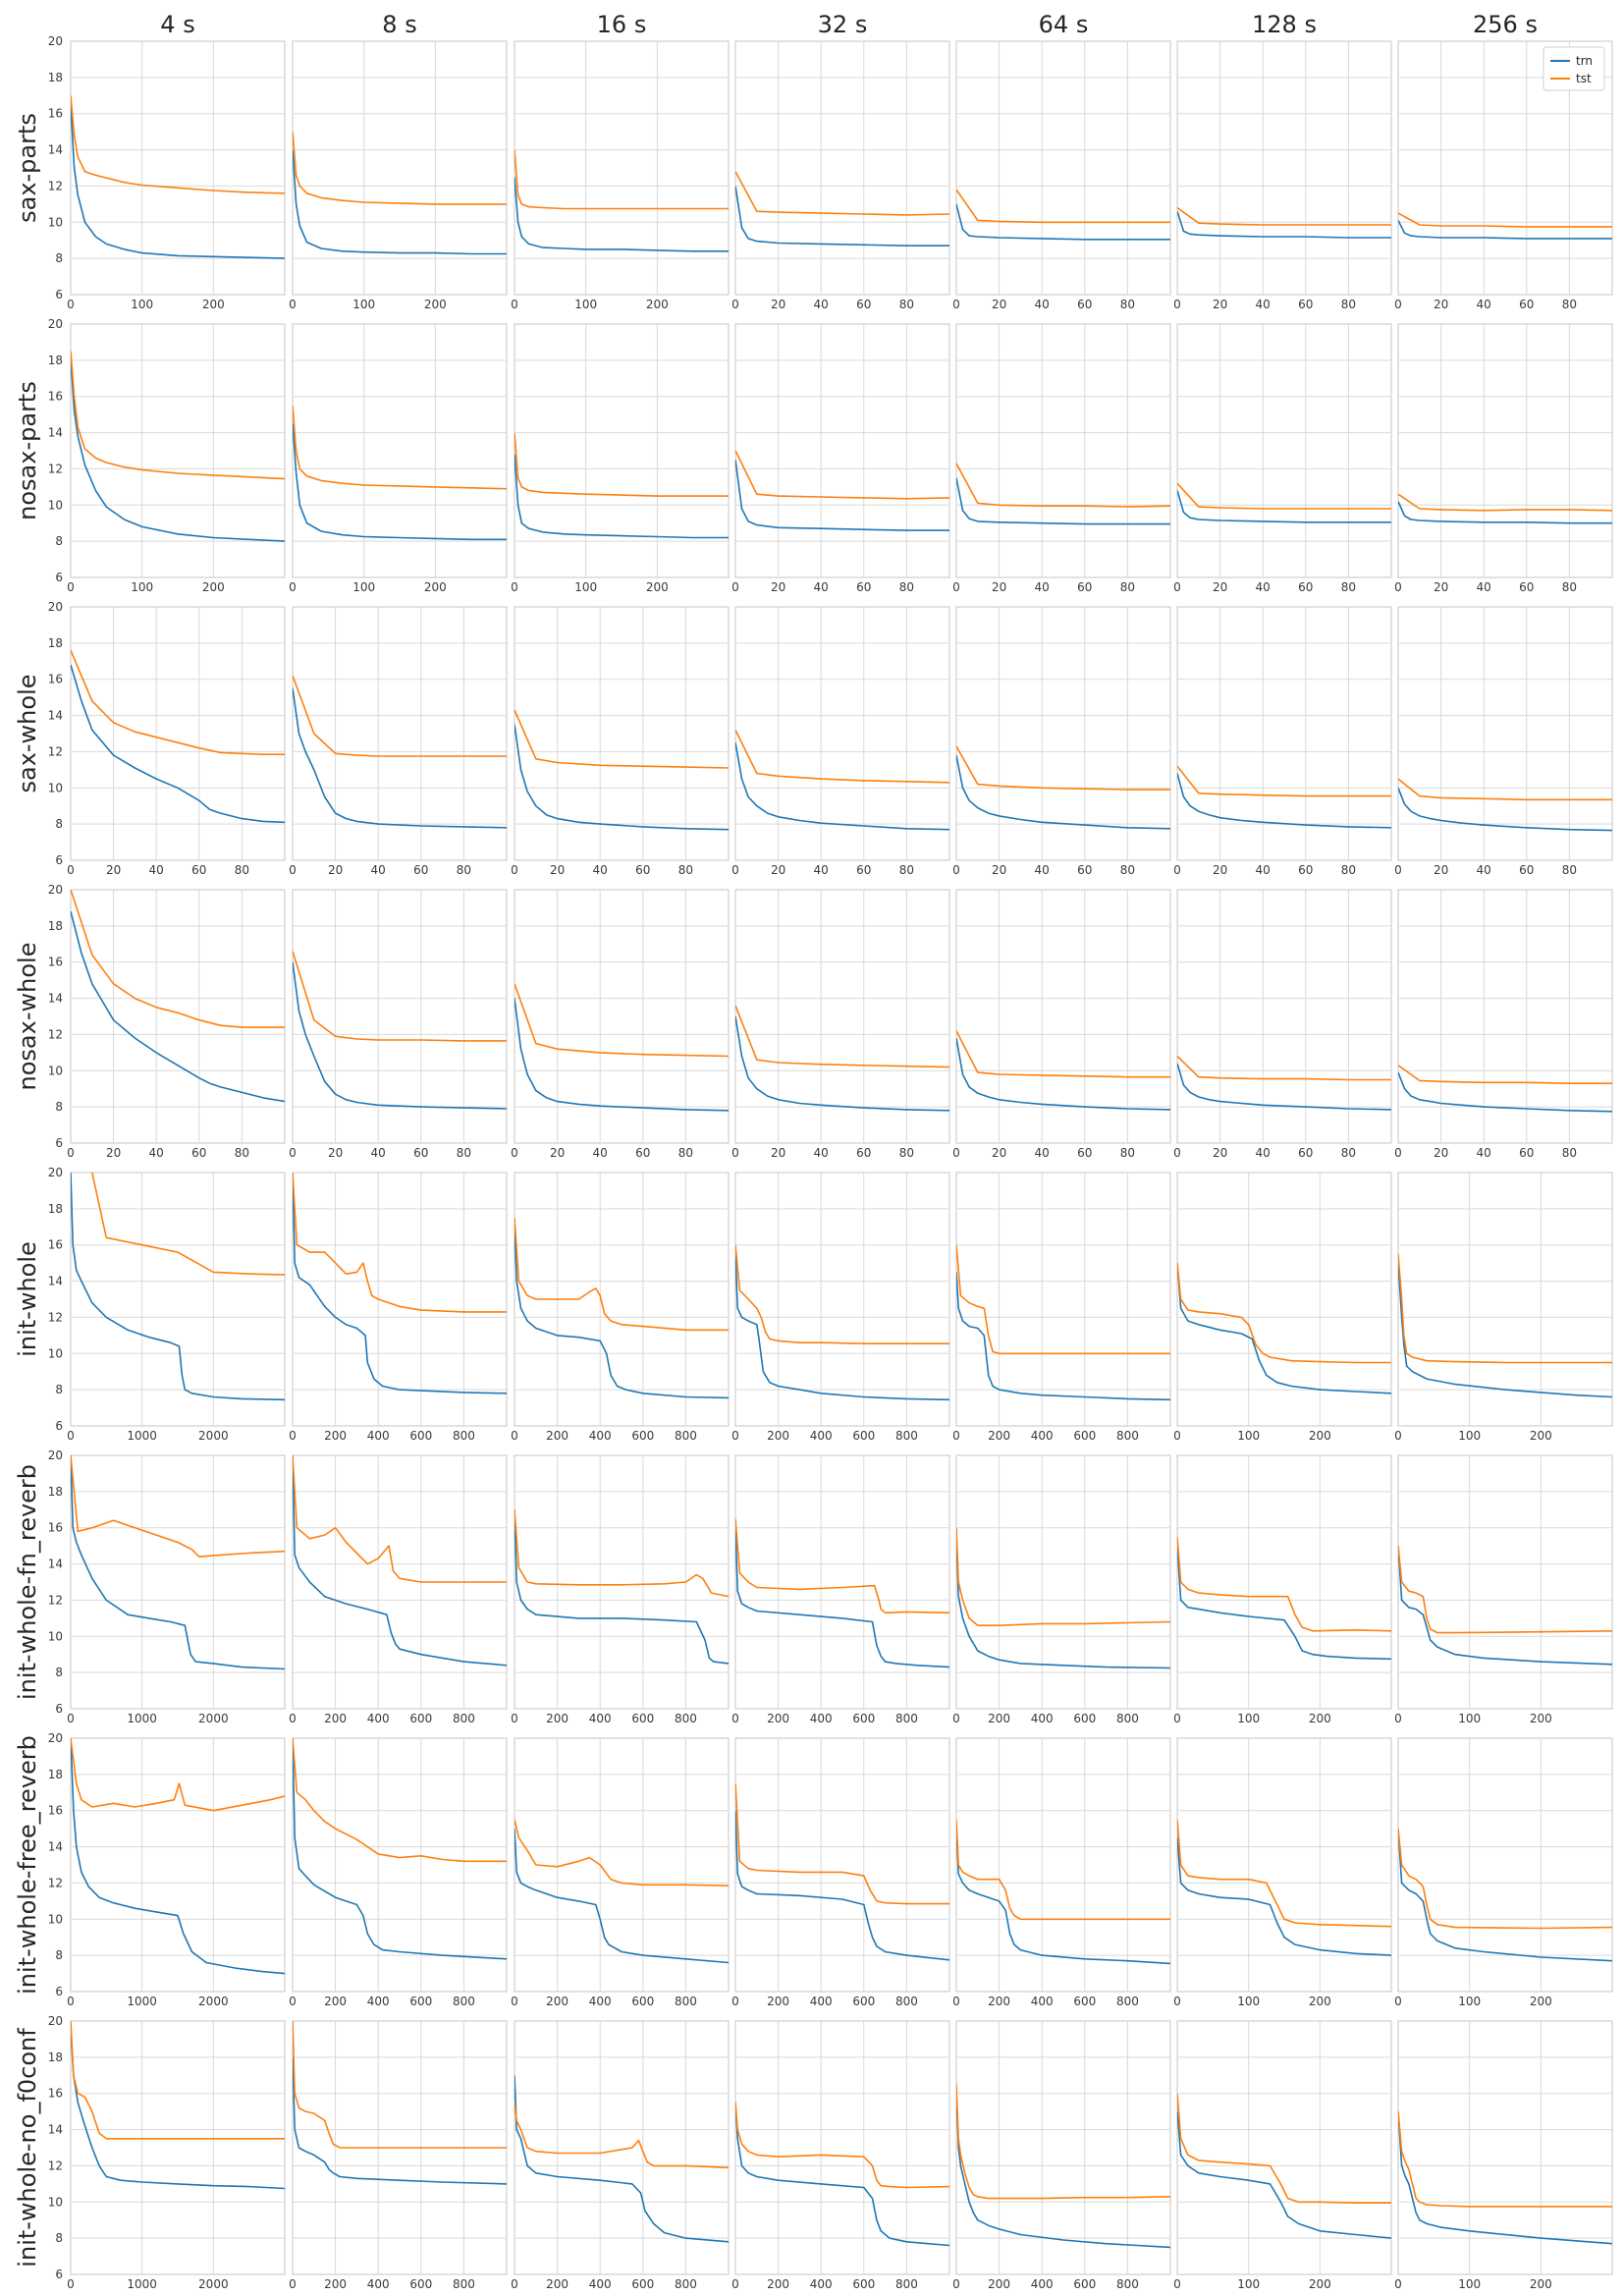 Image resolution: width=1624 pixels, height=2296 pixels. I want to click on legend-frame, so click(1574, 68).